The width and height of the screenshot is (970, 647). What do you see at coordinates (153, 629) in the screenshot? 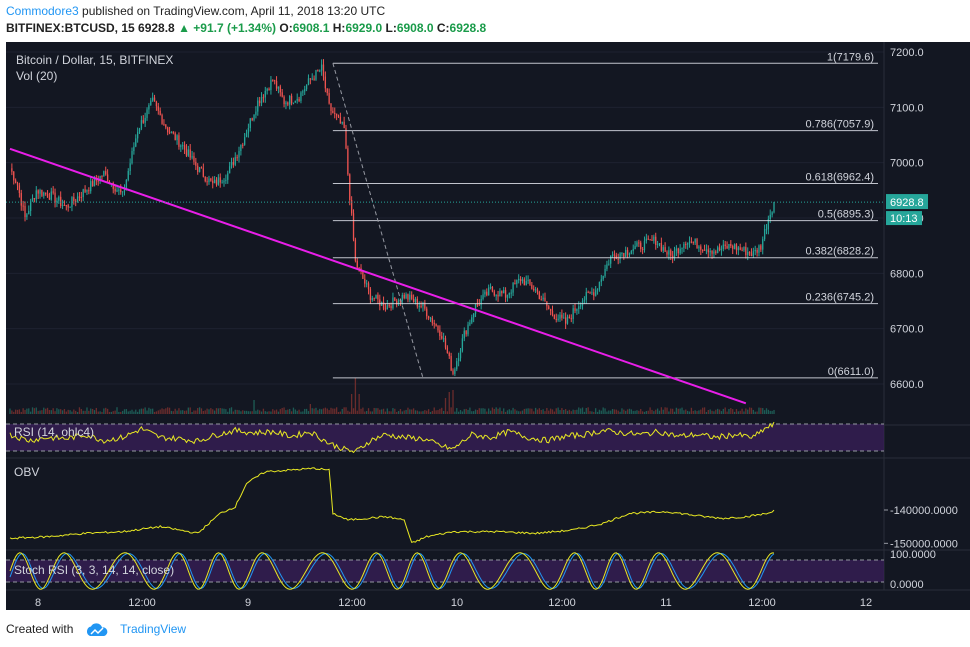
I see `tradingview-link: TradingView` at bounding box center [153, 629].